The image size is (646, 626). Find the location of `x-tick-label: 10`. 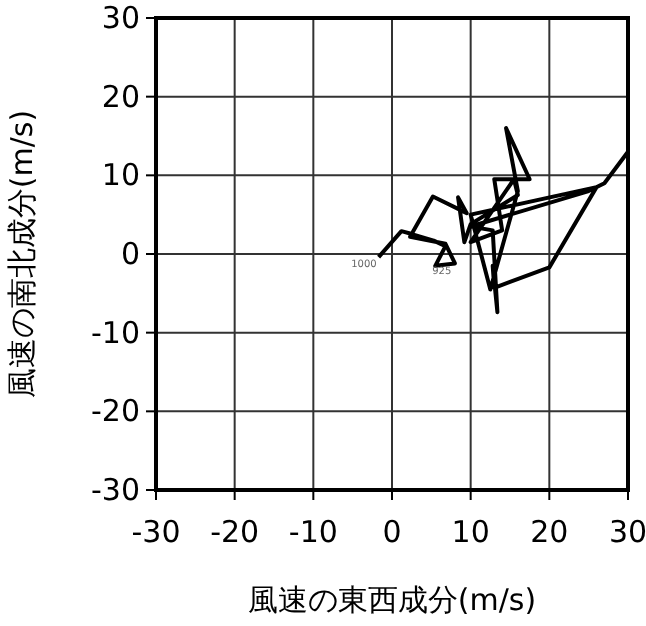

x-tick-label: 10 is located at coordinates (470, 532).